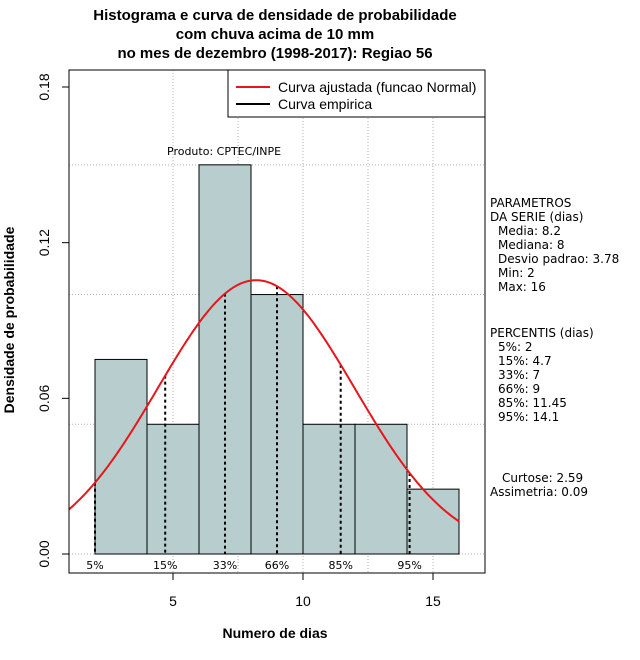 This screenshot has height=660, width=640. Describe the element at coordinates (44, 242) in the screenshot. I see `y-tick-label: 0.12` at that location.